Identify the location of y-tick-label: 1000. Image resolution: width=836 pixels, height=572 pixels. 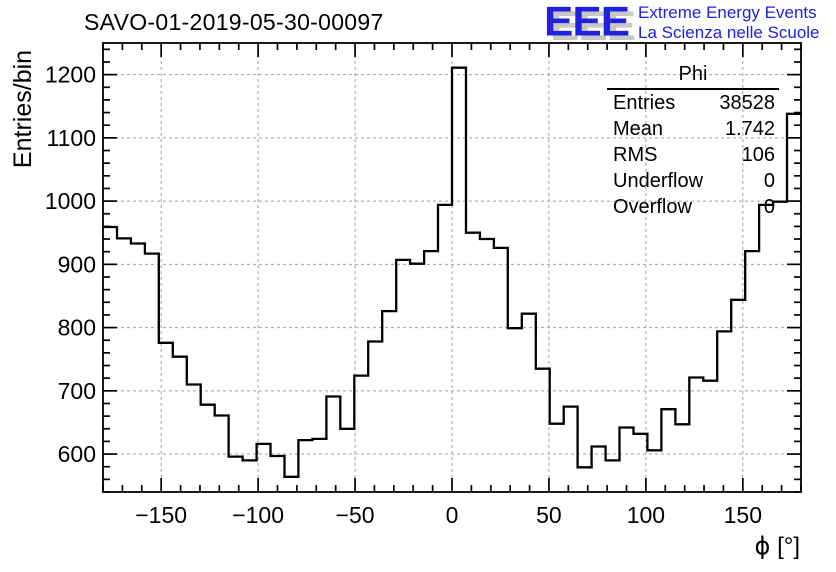
(70, 201).